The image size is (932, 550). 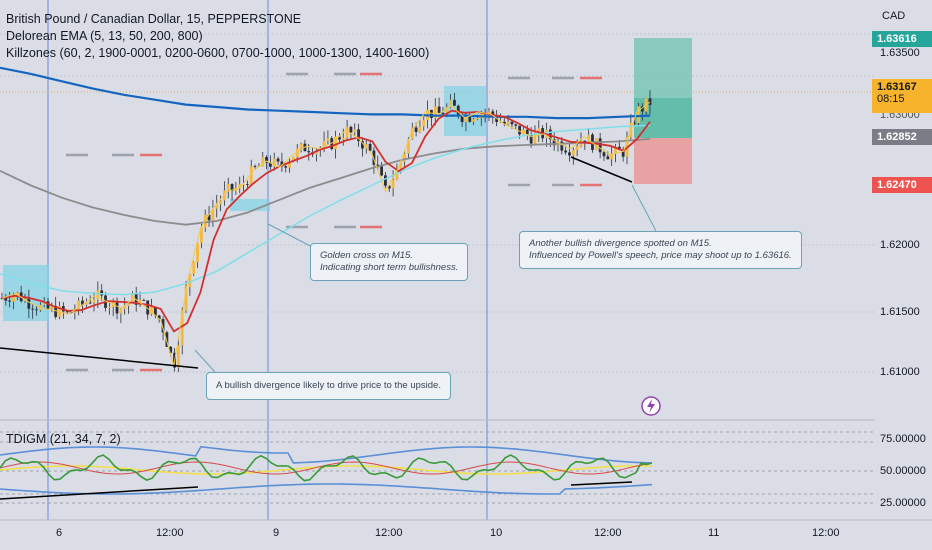 What do you see at coordinates (63, 439) in the screenshot?
I see `oscillator-label: TDIGM (21, 34, 7, 2)` at bounding box center [63, 439].